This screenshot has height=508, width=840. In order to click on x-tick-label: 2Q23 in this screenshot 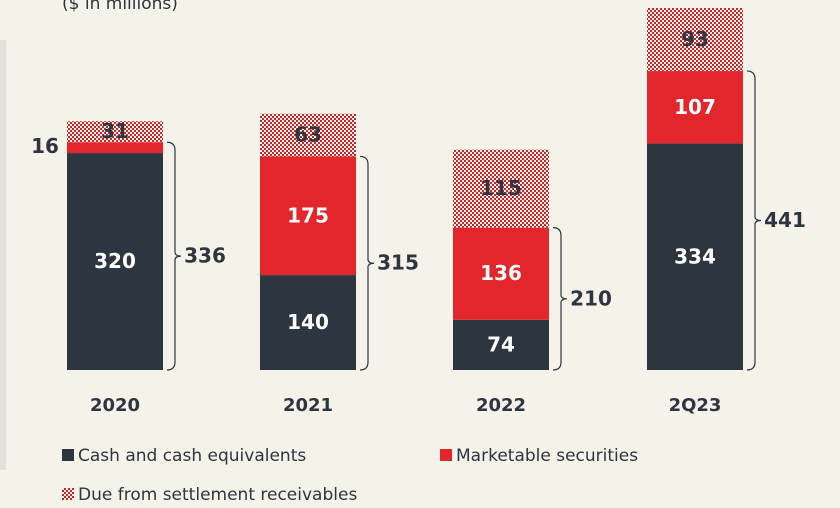, I will do `click(695, 405)`.